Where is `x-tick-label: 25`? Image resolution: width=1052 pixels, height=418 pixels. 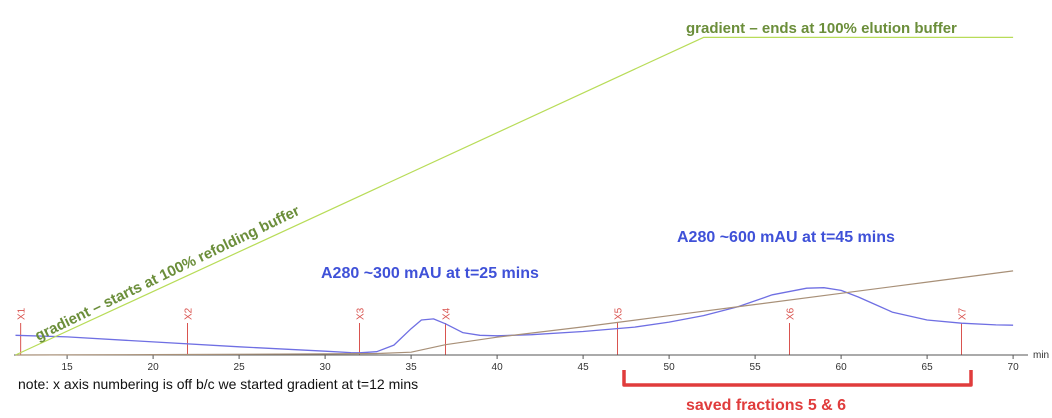 x-tick-label: 25 is located at coordinates (240, 367).